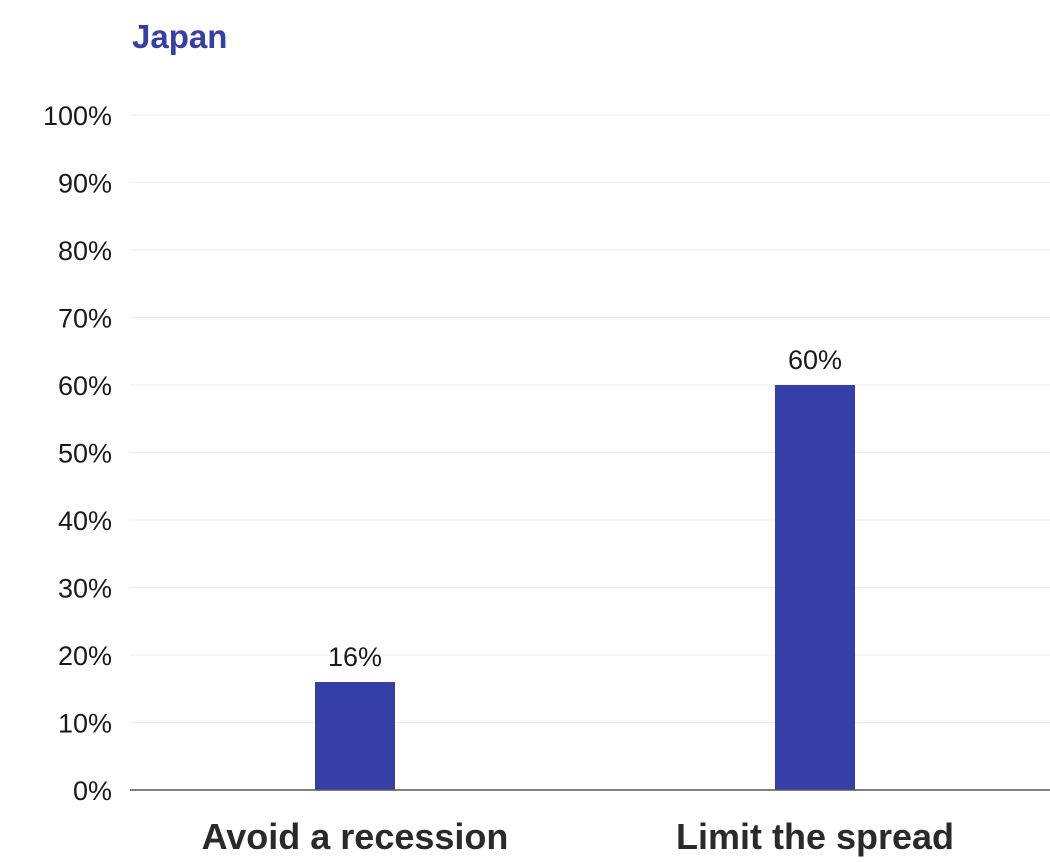 The height and width of the screenshot is (862, 1050). What do you see at coordinates (85, 251) in the screenshot?
I see `y-tick-label: 80%` at bounding box center [85, 251].